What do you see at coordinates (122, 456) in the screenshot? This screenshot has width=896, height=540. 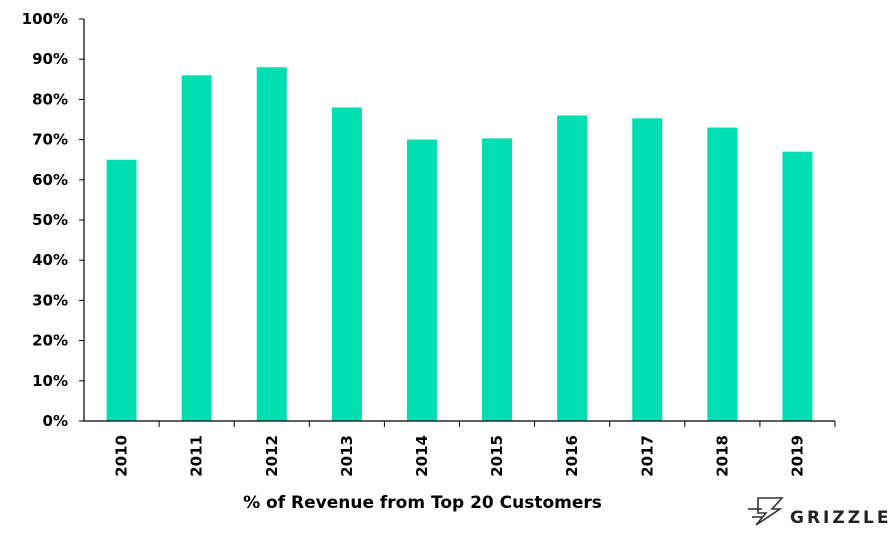 I see `x-tick-label-2010: 2010` at bounding box center [122, 456].